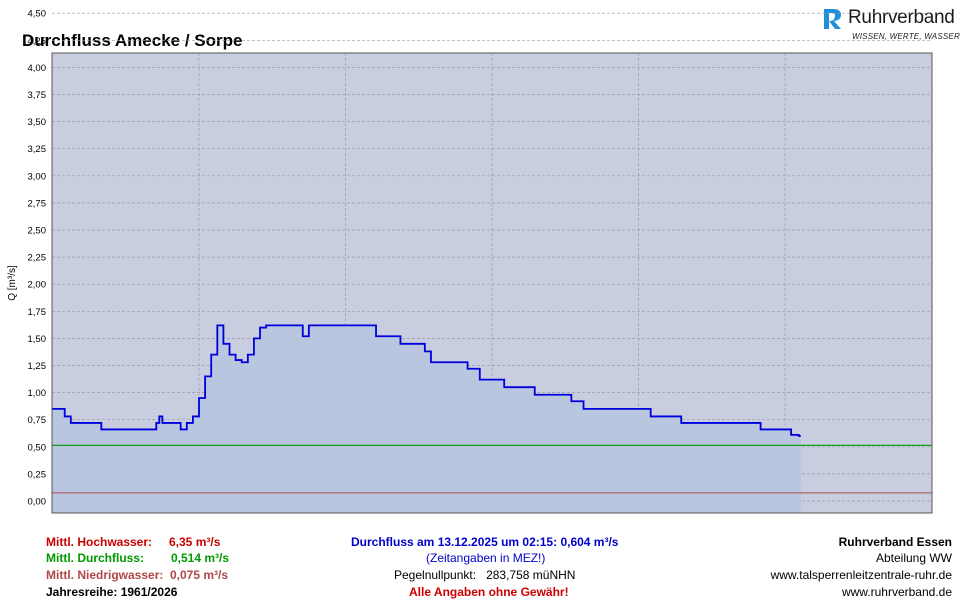  Describe the element at coordinates (896, 592) in the screenshot. I see `ruhrverband-link: www.ruhrverband.de` at that location.